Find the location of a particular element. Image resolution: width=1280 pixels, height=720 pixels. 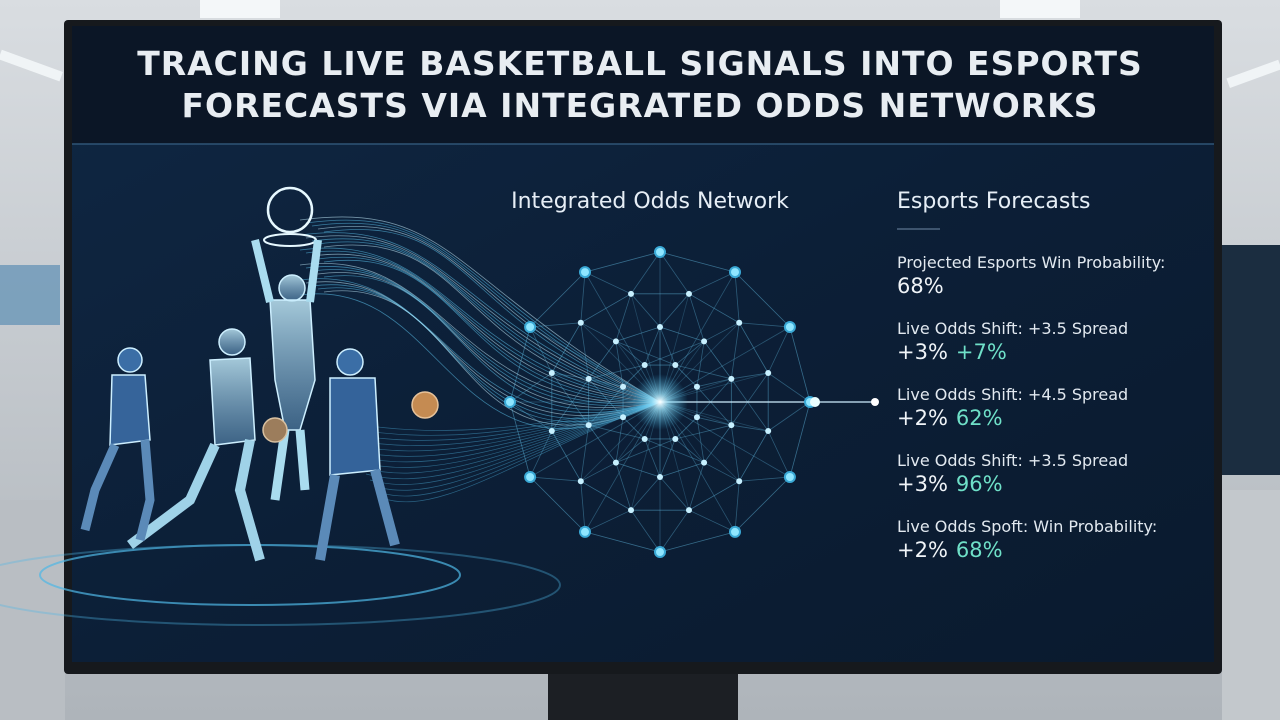

forecast-label: Live Odds Spoft: Win Probability: is located at coordinates (1027, 526).